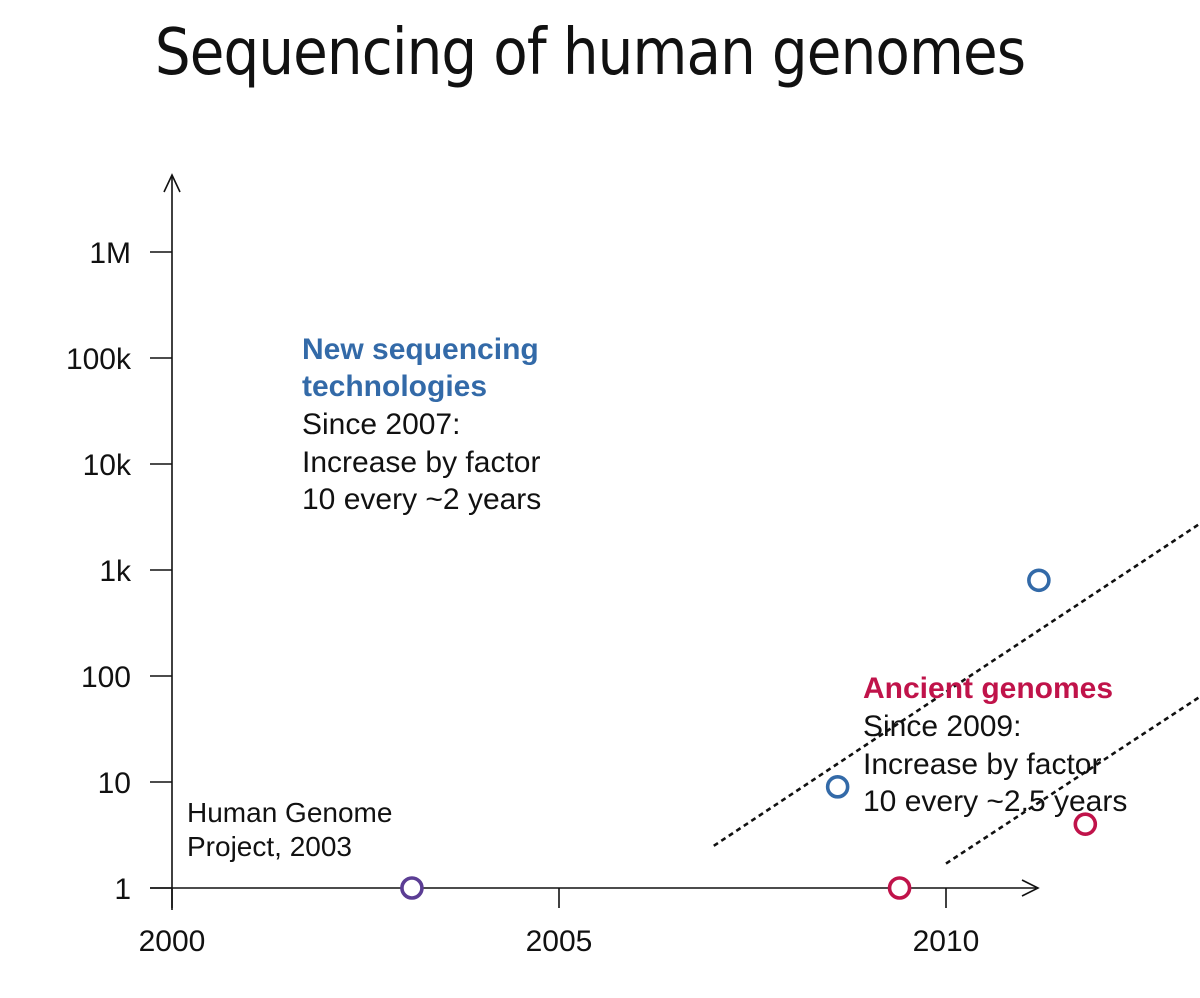  I want to click on x-tick-label: 2000, so click(172, 941).